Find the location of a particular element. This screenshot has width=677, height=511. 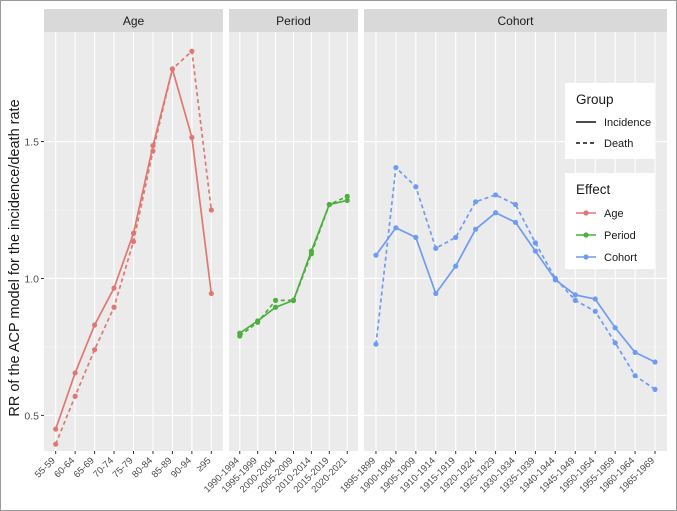

panel-strip-label: Period is located at coordinates (293, 21).